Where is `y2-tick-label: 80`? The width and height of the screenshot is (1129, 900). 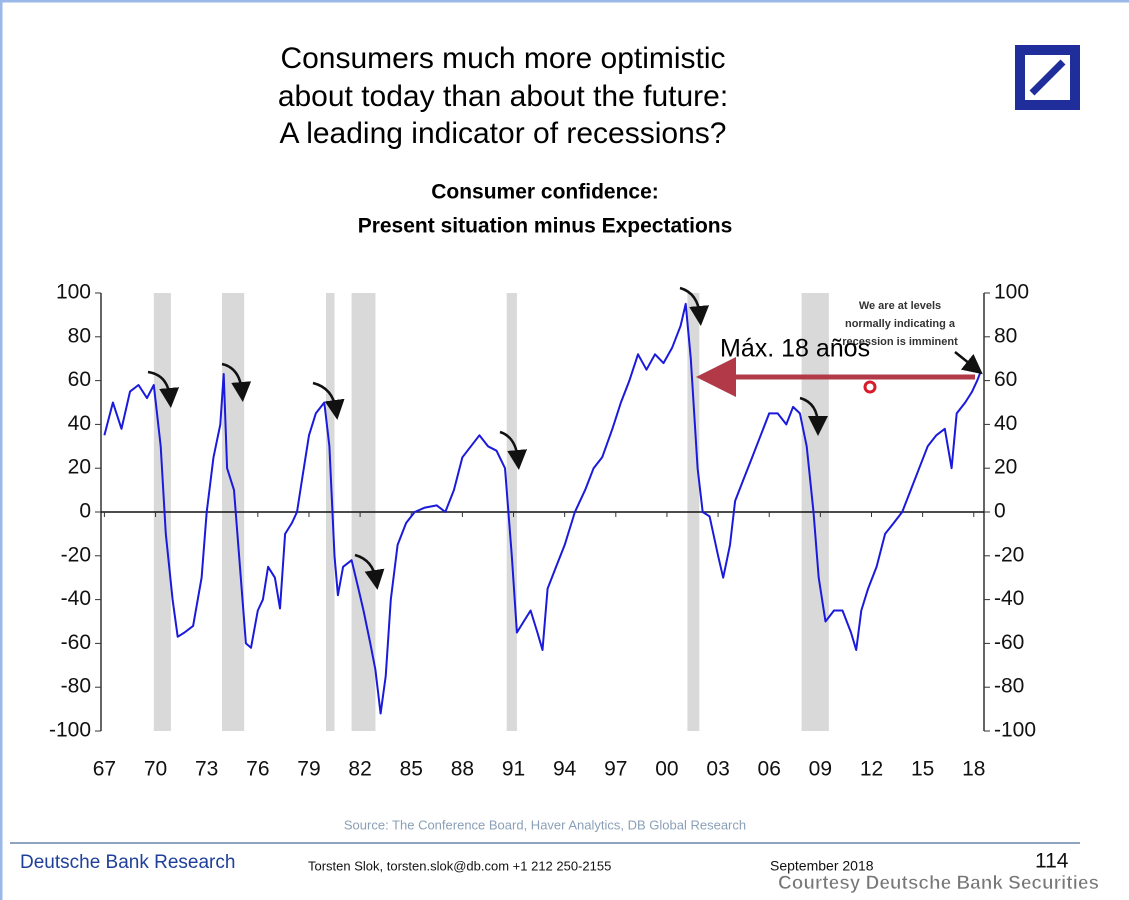
y2-tick-label: 80 is located at coordinates (1005, 335).